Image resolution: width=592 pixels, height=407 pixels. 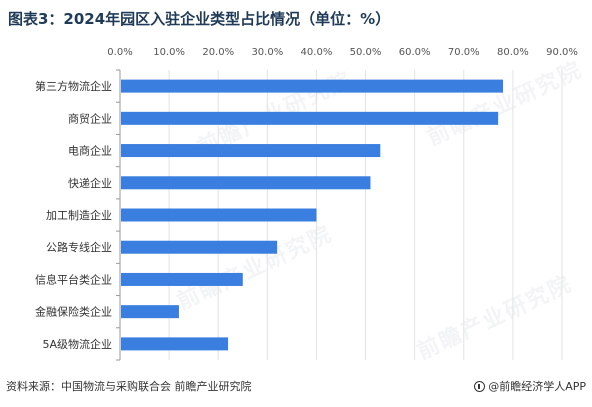 I want to click on category-label: 第三方物流企业, so click(x=73, y=86).